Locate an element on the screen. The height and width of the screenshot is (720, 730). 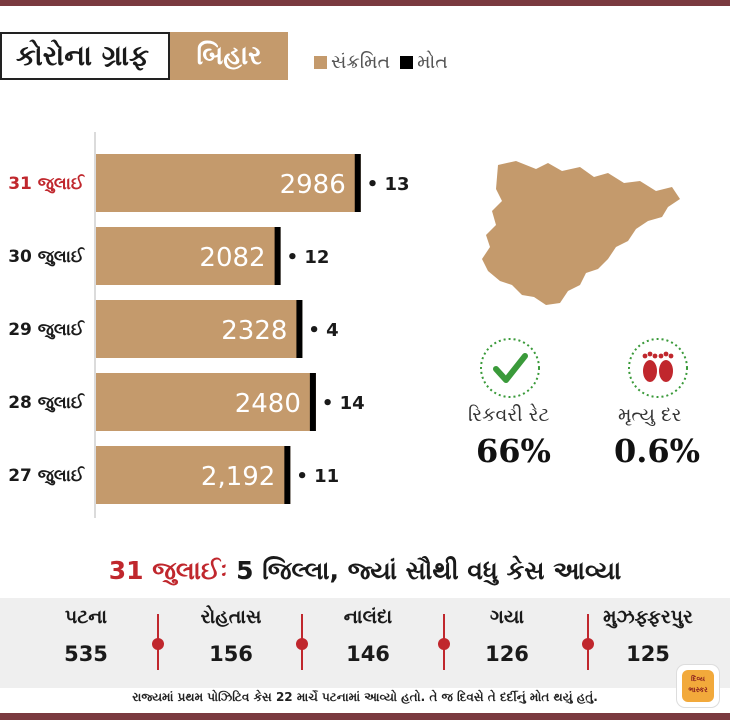
legend-swatch-infected is located at coordinates (320, 62).